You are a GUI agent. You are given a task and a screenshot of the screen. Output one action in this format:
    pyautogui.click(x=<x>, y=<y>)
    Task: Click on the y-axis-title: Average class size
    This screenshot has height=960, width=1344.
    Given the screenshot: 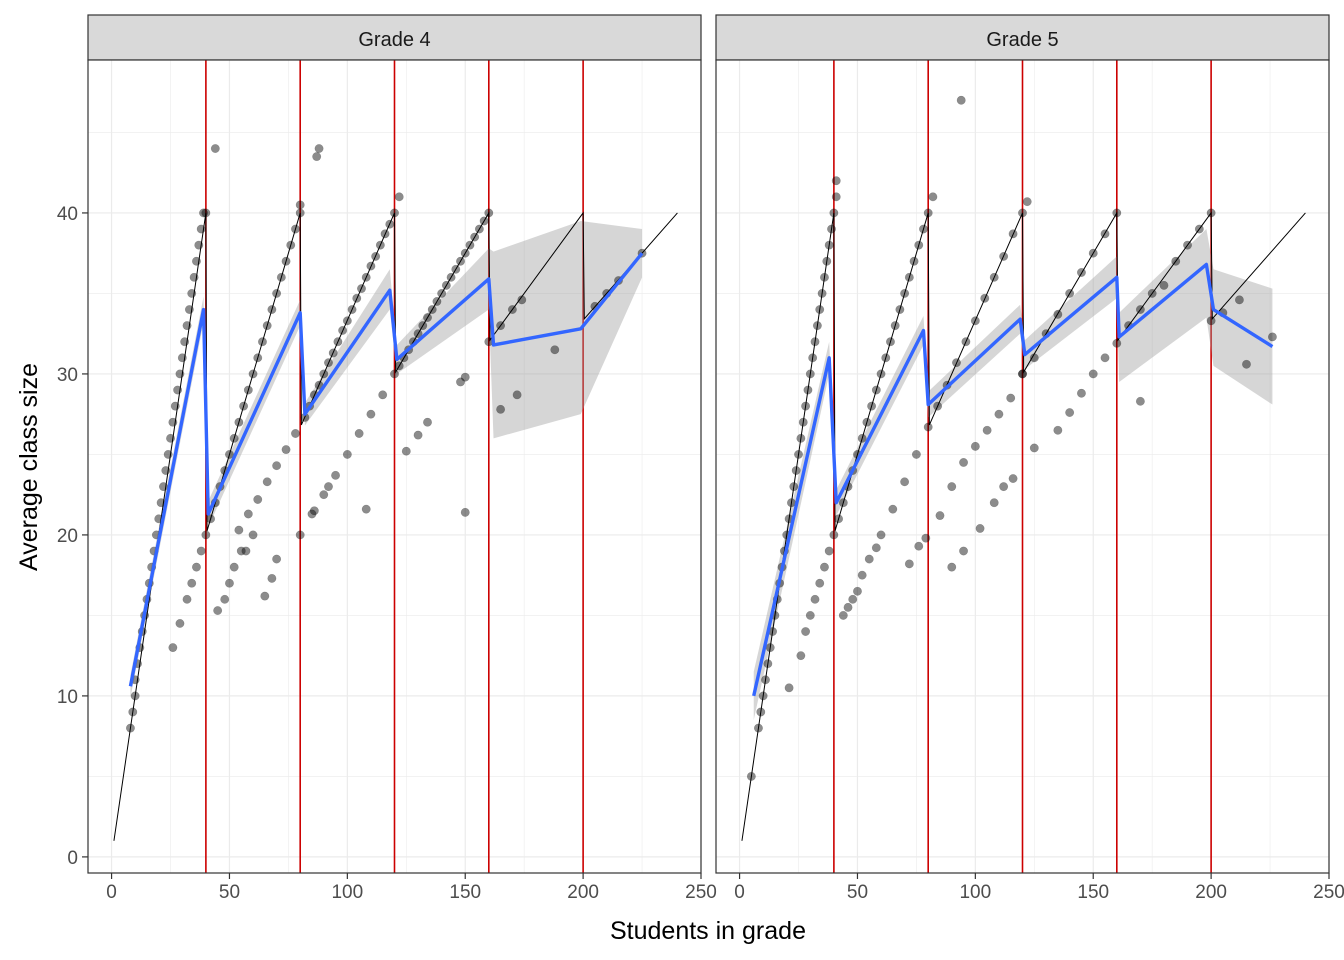 What is the action you would take?
    pyautogui.click(x=29, y=467)
    